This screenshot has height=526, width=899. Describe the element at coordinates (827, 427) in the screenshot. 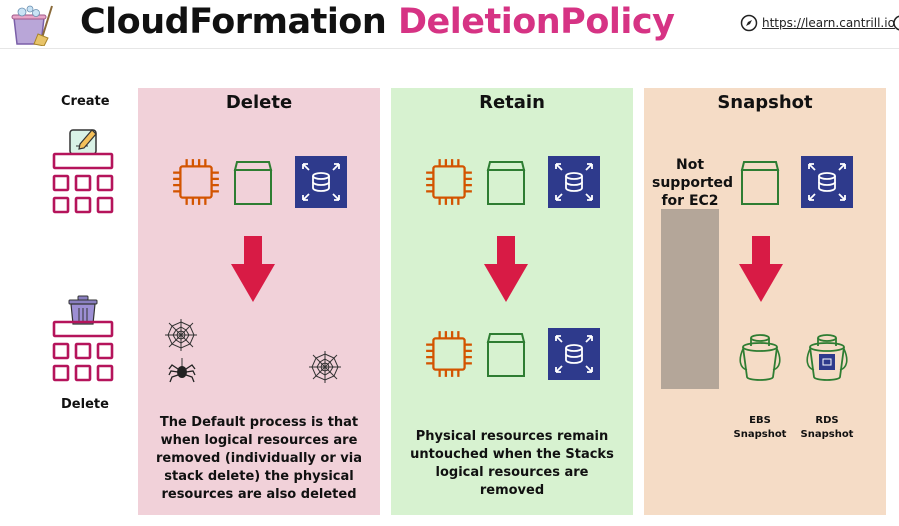

I see `rds-snapshot-label: RDS Snapshot` at that location.